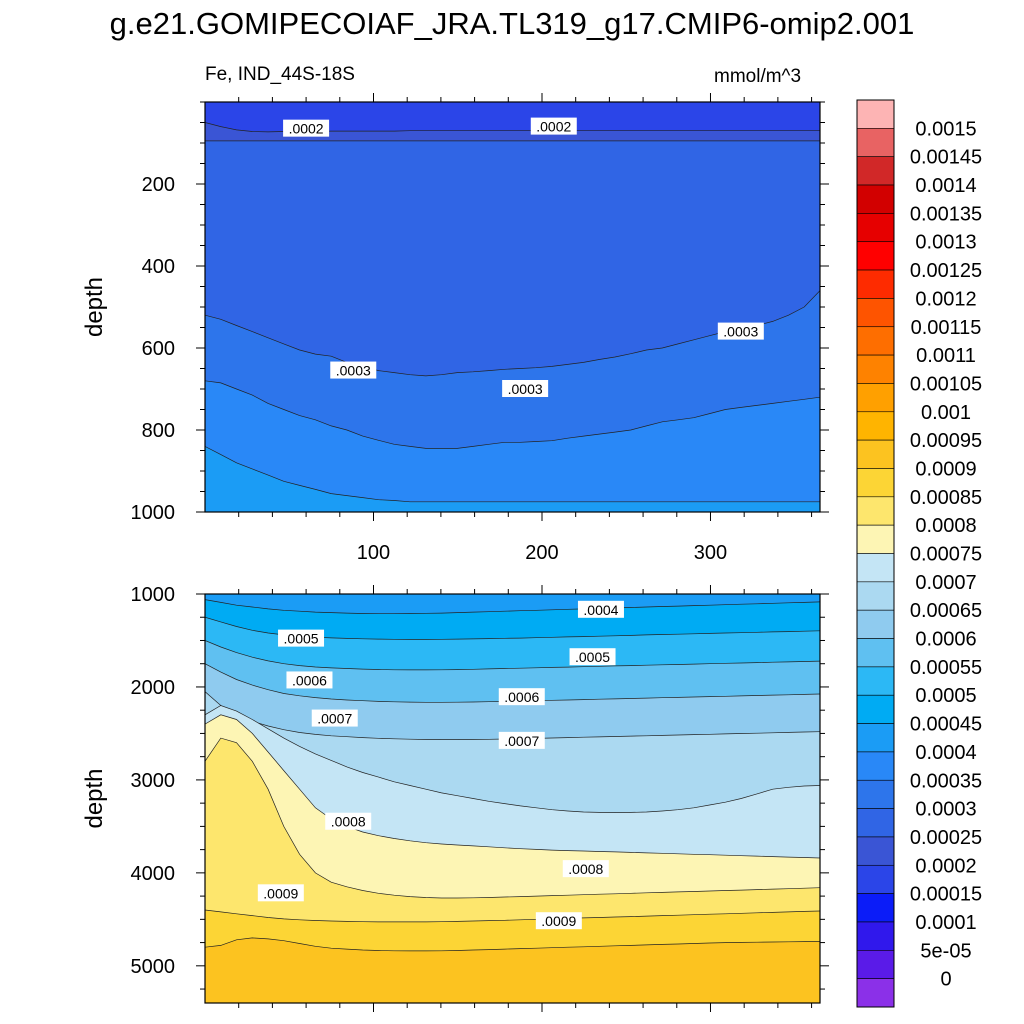 Image resolution: width=1024 pixels, height=1024 pixels. I want to click on x-tick-label: 200, so click(541, 553).